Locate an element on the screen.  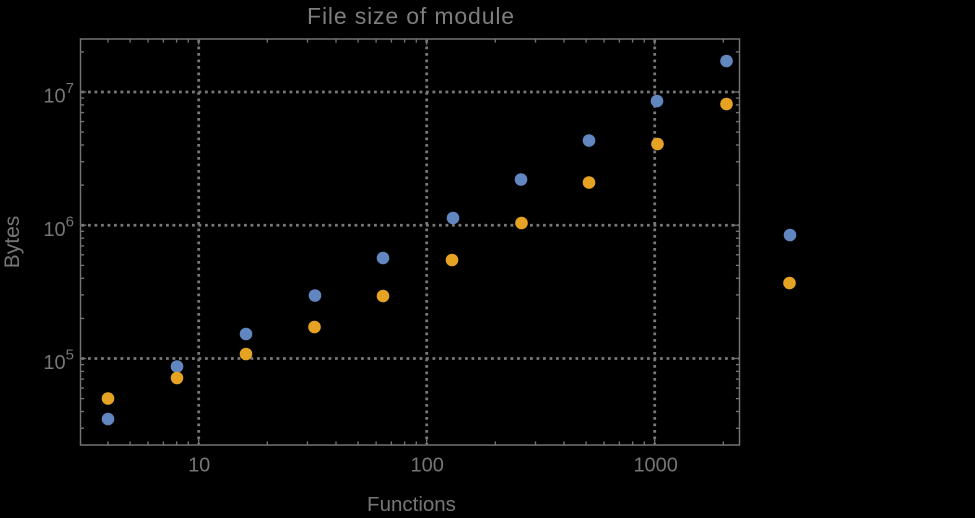
svg-text: 10⁵ is located at coordinates (58, 361).